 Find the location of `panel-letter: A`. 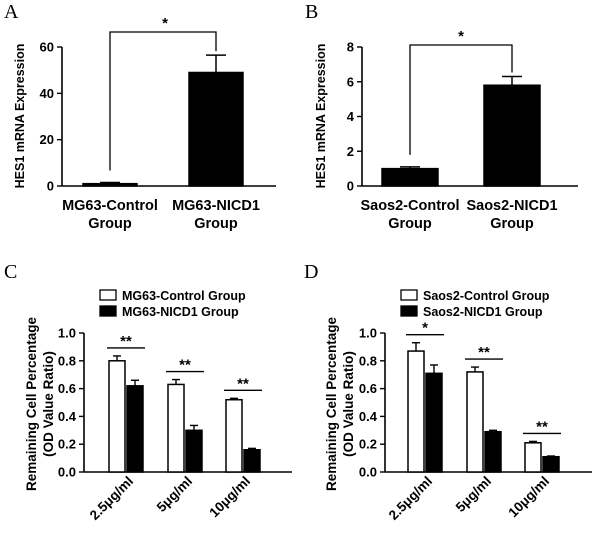

panel-letter: A is located at coordinates (11, 12).